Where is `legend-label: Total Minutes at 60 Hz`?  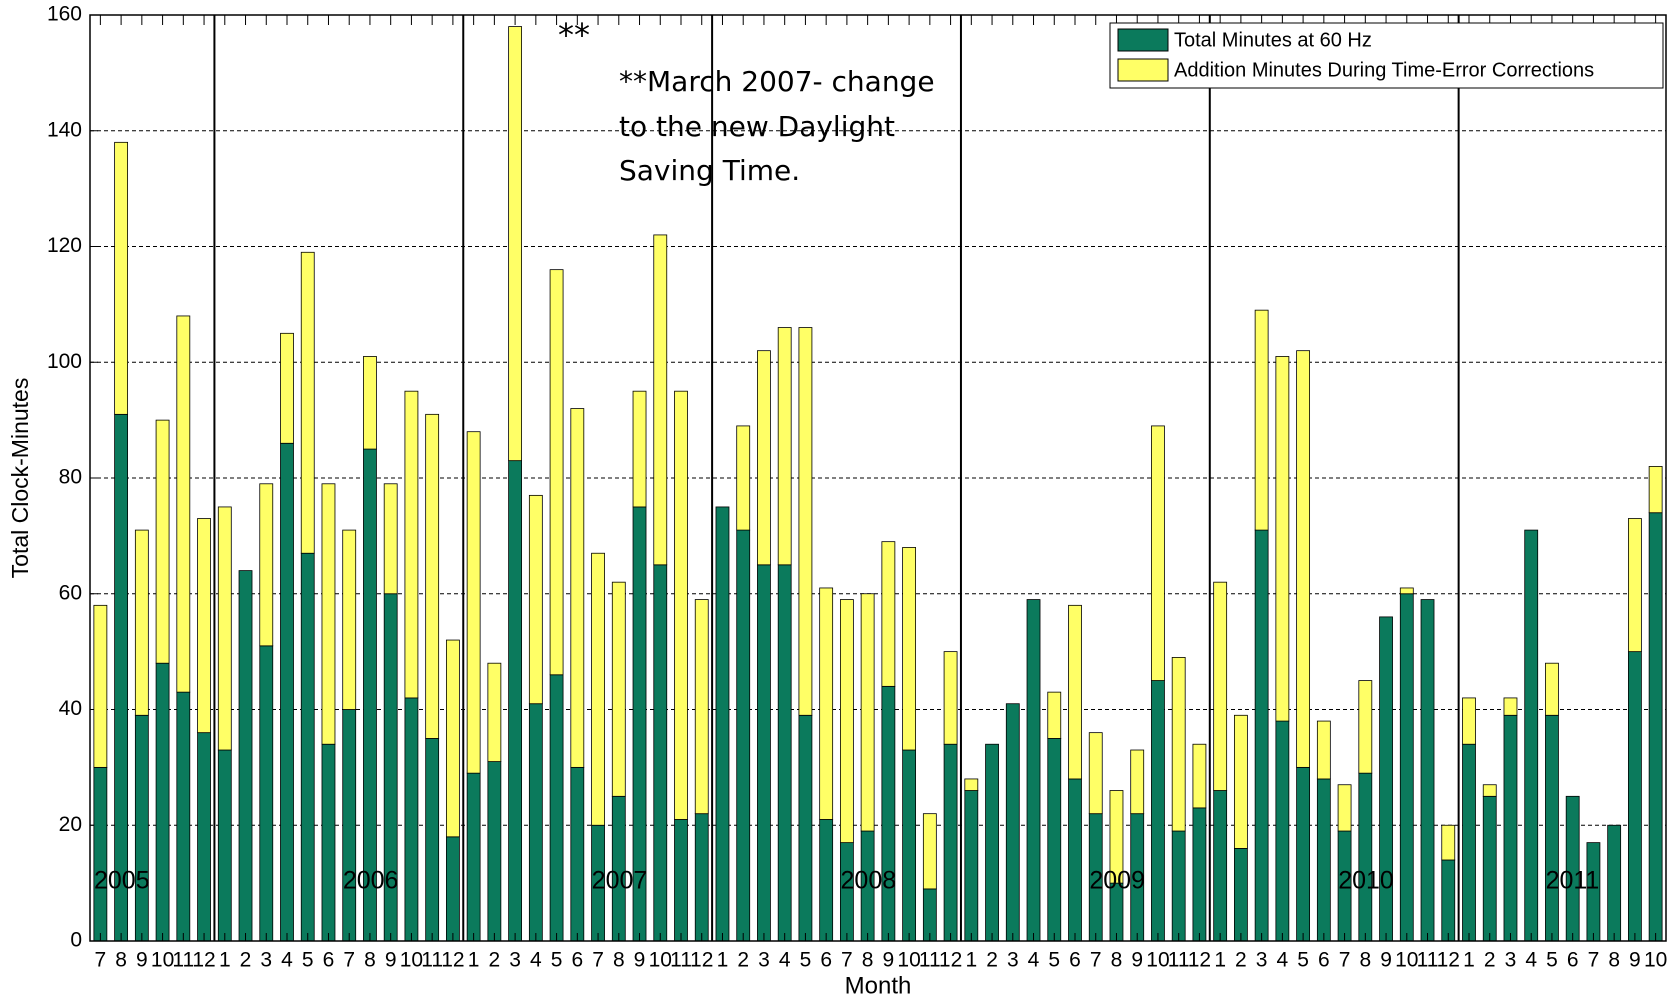 legend-label: Total Minutes at 60 Hz is located at coordinates (1273, 40).